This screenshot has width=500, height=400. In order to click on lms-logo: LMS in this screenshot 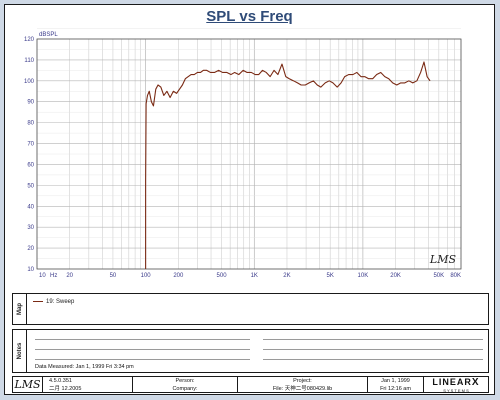, I will do `click(27, 384)`.